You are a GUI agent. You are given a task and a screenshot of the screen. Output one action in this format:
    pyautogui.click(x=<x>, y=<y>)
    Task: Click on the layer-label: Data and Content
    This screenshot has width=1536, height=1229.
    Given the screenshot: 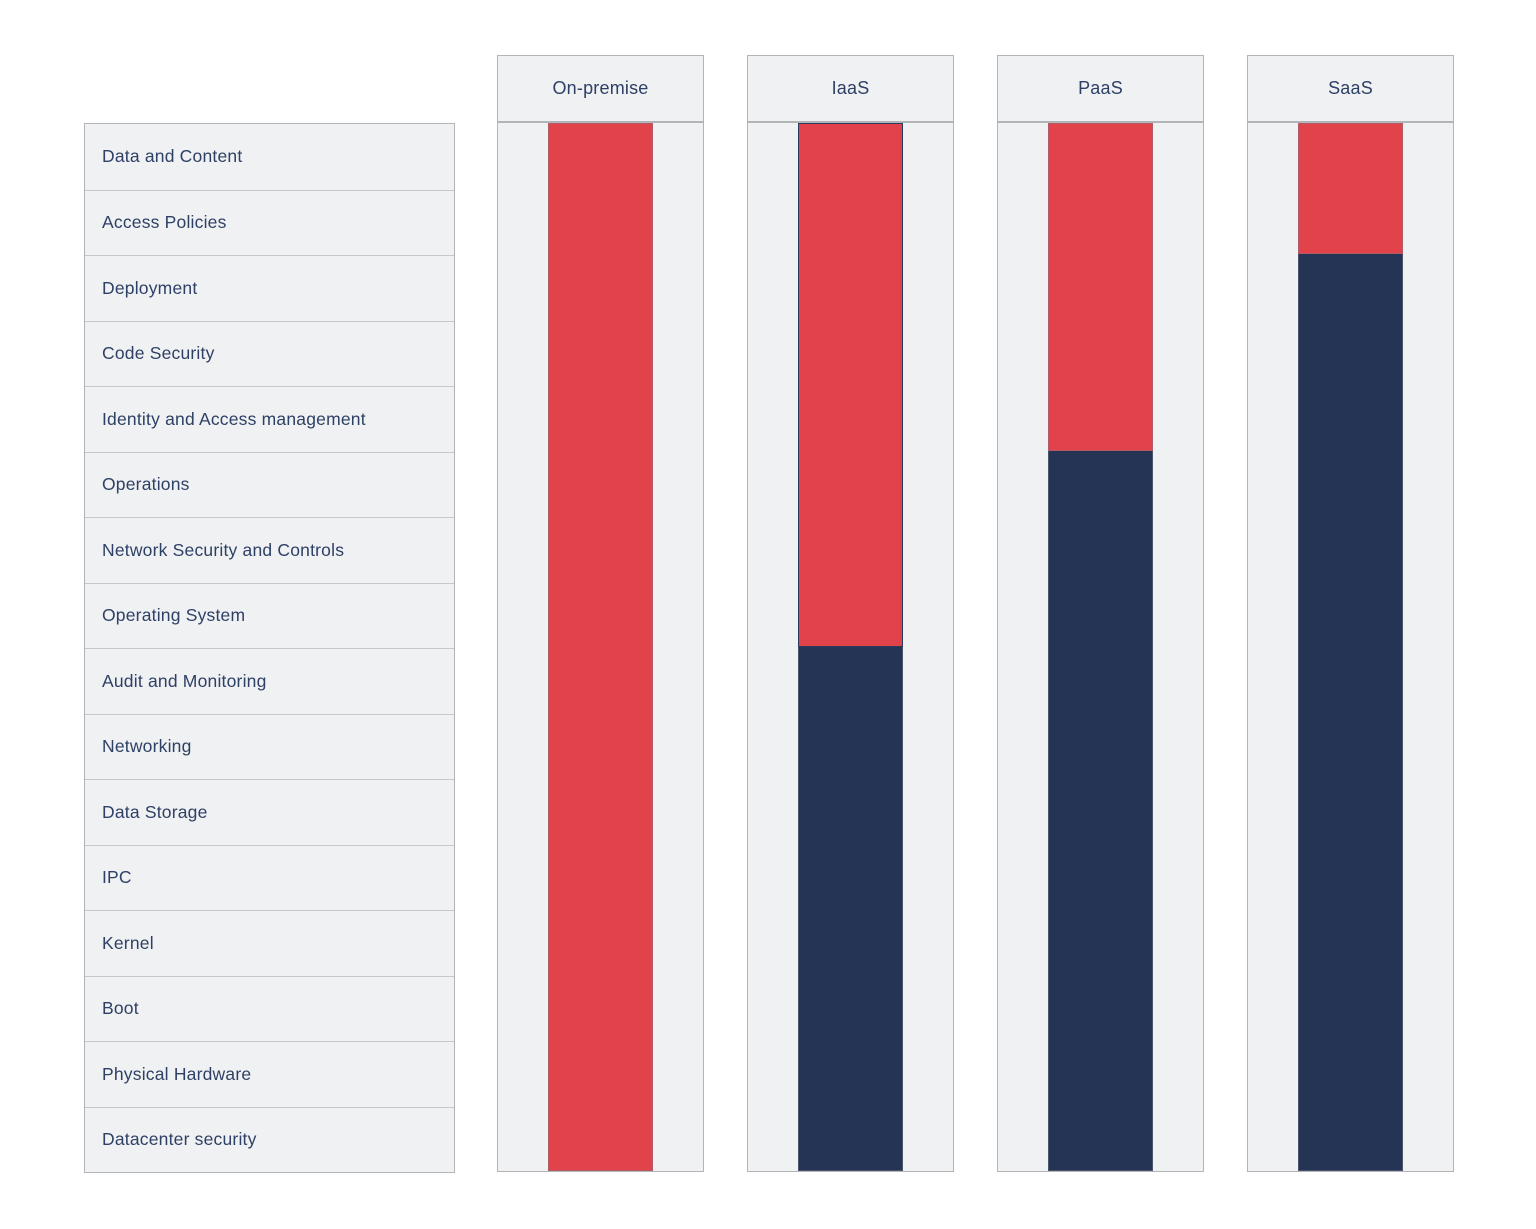 What is the action you would take?
    pyautogui.click(x=172, y=156)
    